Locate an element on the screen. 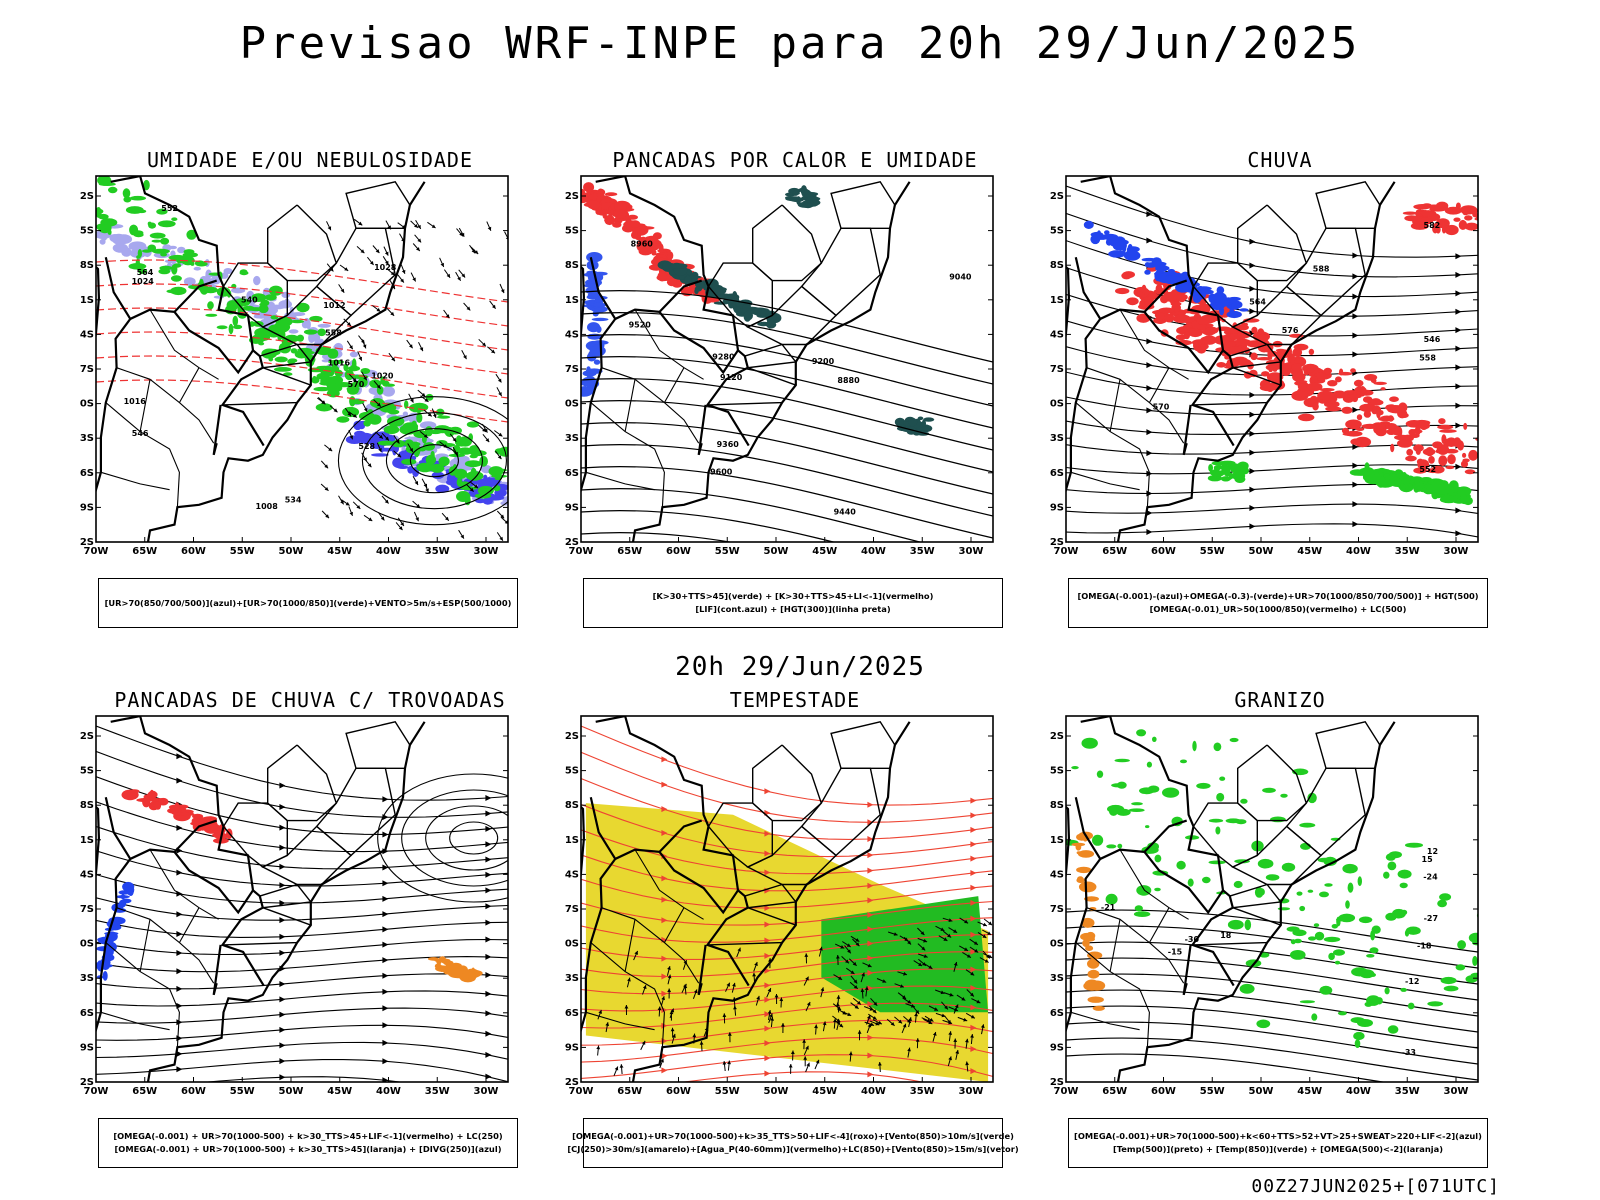 Image resolution: width=1600 pixels, height=1200 pixels. humidity-dark-fill is located at coordinates (410, 470).